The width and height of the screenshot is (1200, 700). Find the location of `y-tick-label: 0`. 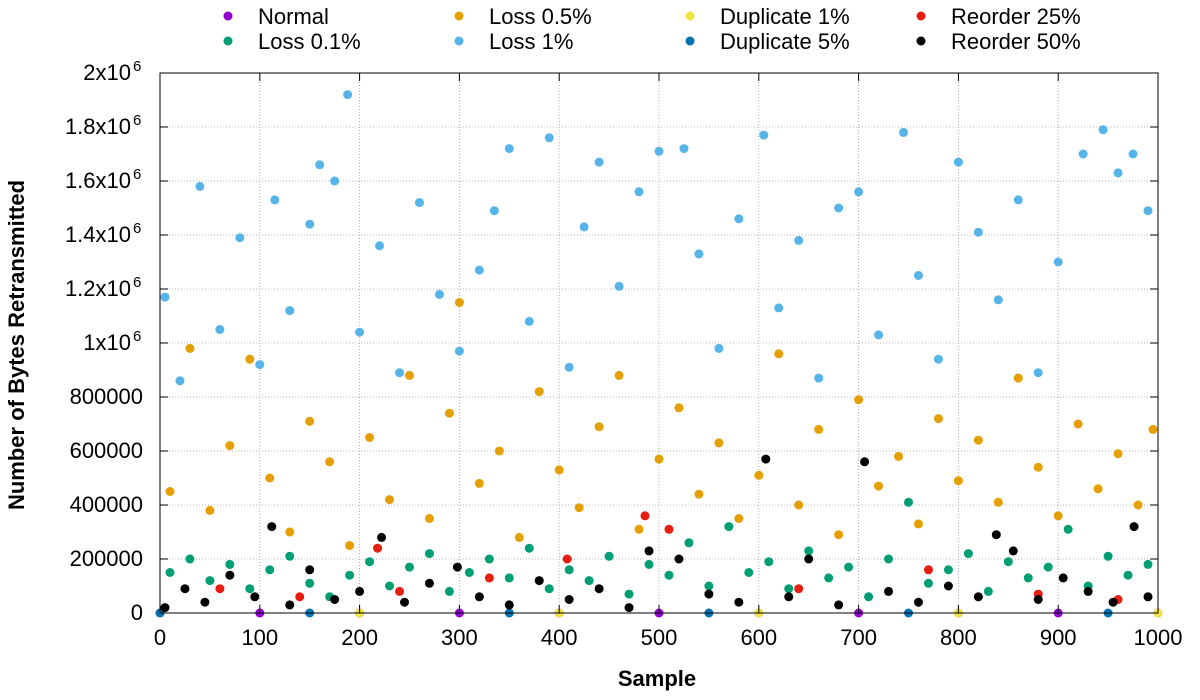

y-tick-label: 0 is located at coordinates (137, 612).